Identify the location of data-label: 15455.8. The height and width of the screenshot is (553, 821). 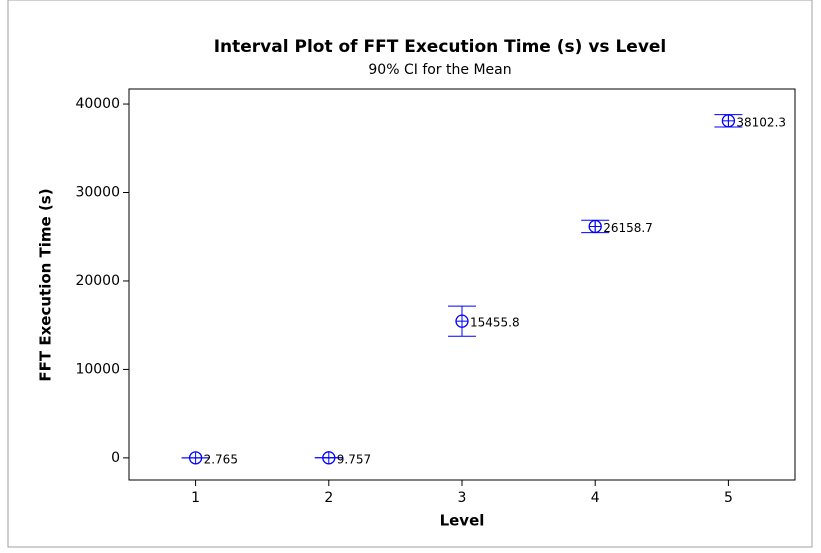
(495, 323).